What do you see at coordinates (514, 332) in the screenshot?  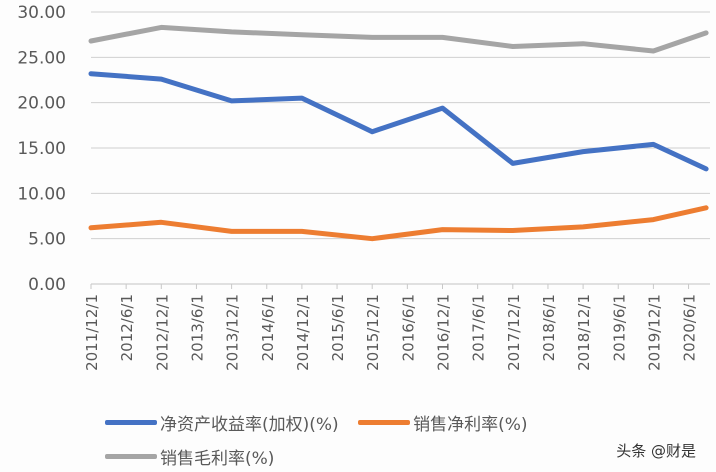 I see `x-tick-label: 2017/12/1` at bounding box center [514, 332].